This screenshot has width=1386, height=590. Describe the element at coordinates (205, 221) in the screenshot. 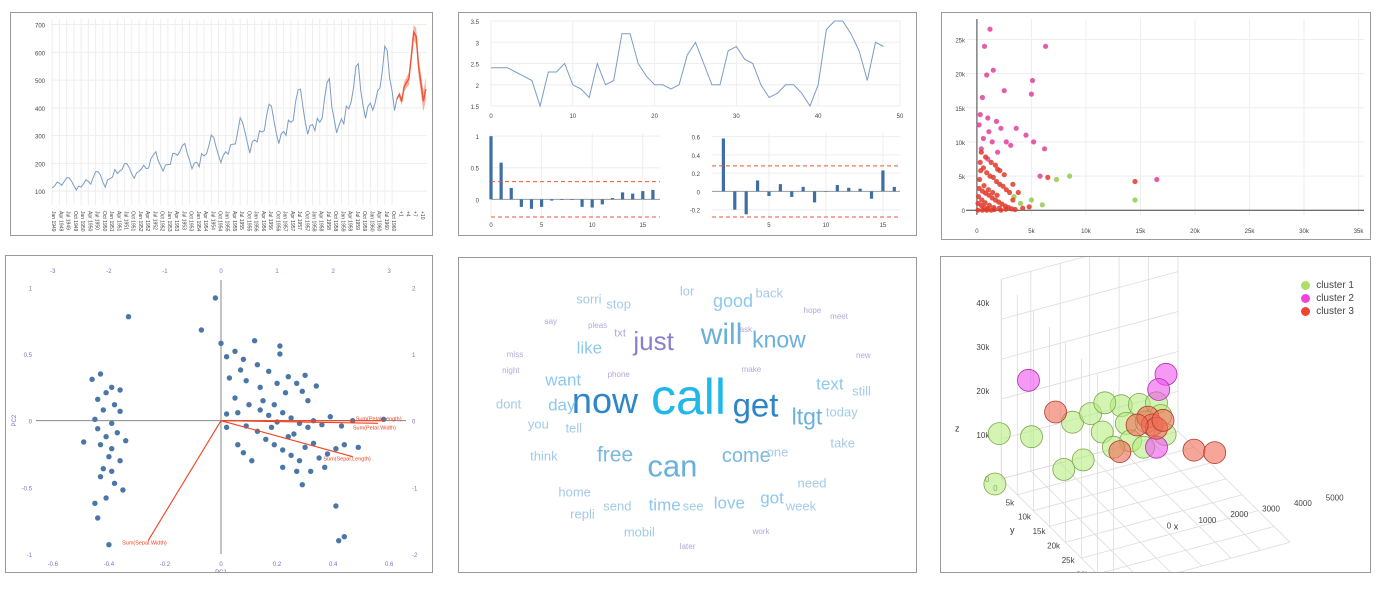

I see `x-tick-label: Apr 1954` at that location.